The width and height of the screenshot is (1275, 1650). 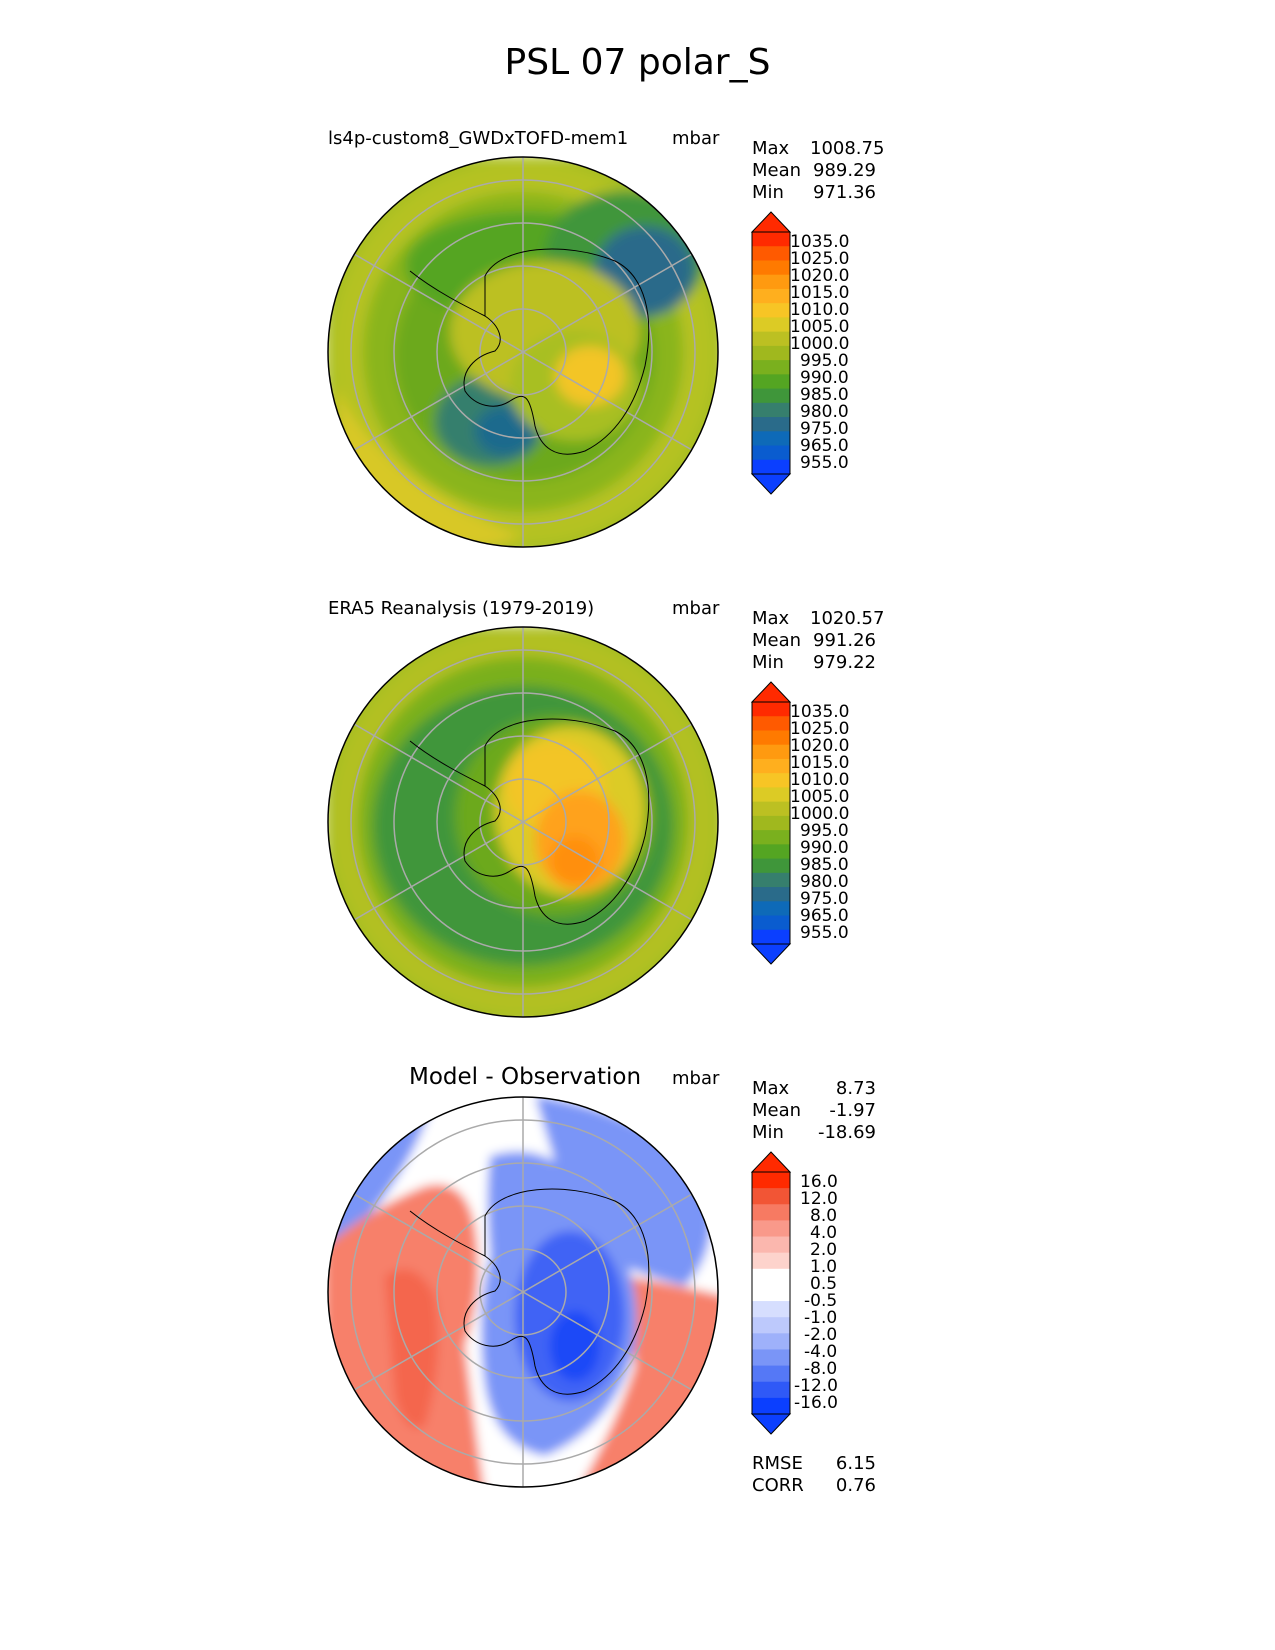 What do you see at coordinates (819, 1182) in the screenshot?
I see `panel-3-cb-tick: 16.0` at bounding box center [819, 1182].